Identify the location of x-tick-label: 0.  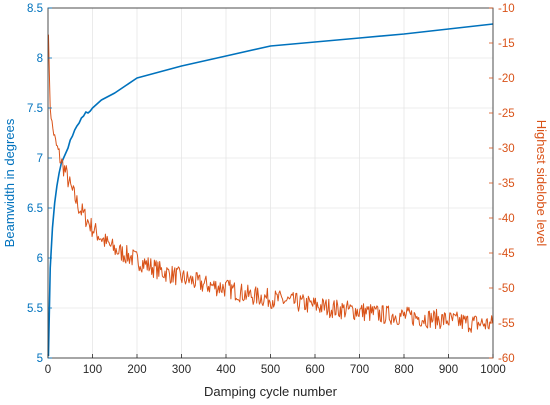
(48, 370).